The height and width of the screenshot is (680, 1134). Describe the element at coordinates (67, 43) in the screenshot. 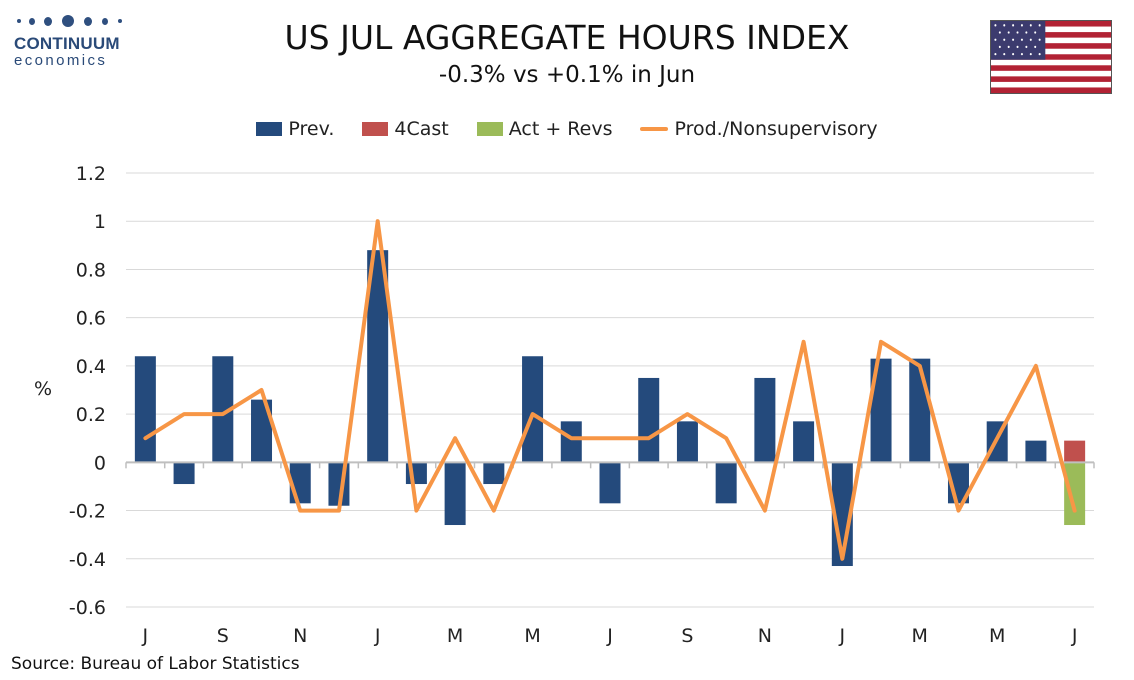

I see `logo-name: CONTINUUM` at that location.